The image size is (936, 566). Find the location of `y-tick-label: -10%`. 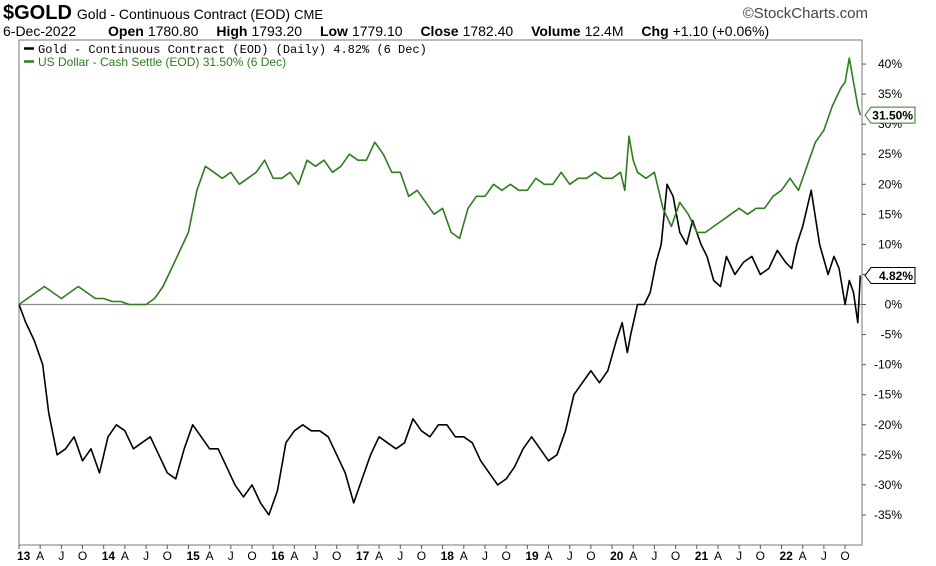

y-tick-label: -10% is located at coordinates (888, 365).